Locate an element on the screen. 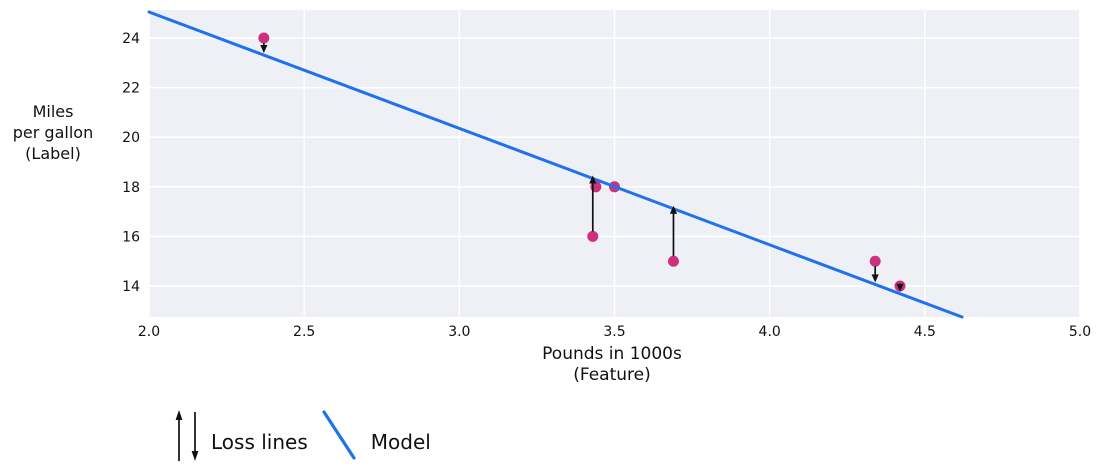 This screenshot has height=472, width=1099. up-arrowhead-icon is located at coordinates (179, 415).